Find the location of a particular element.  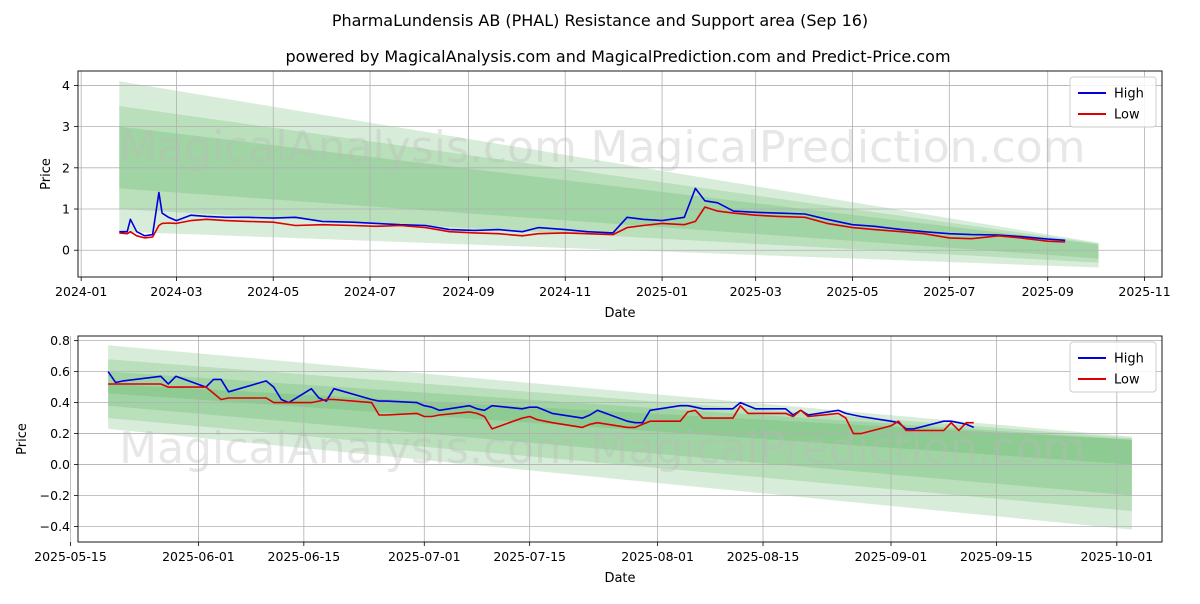

x-tick-label: 2025-05 is located at coordinates (852, 291).